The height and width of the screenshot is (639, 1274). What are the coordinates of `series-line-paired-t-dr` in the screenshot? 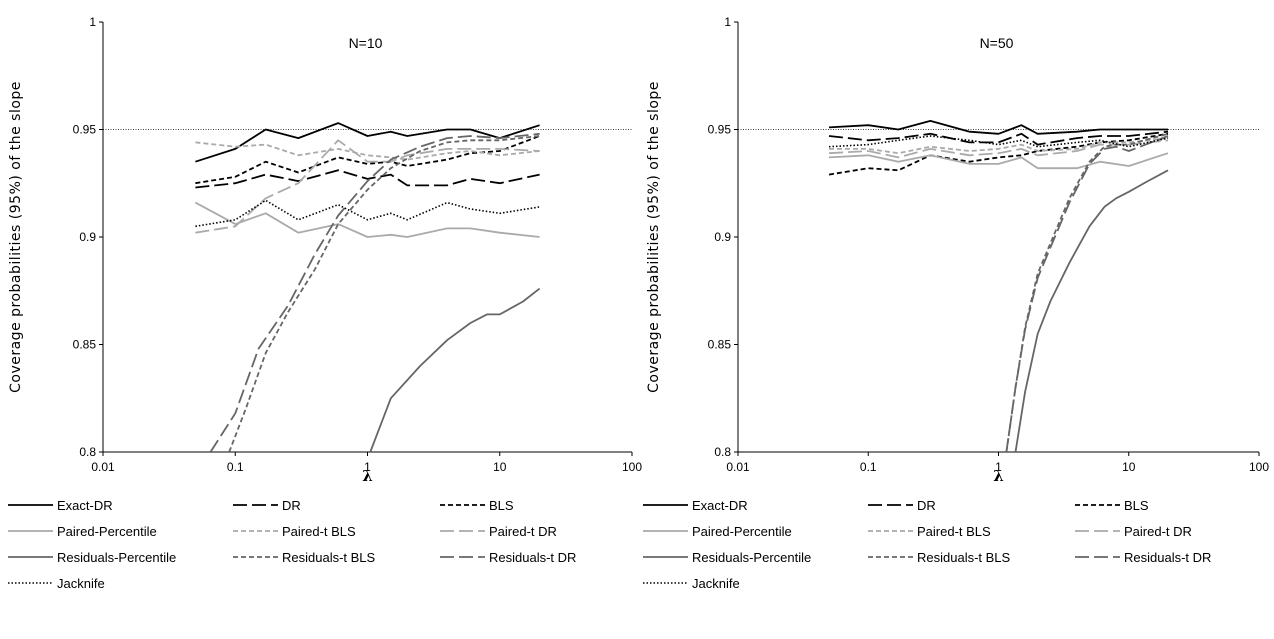 It's located at (998, 149).